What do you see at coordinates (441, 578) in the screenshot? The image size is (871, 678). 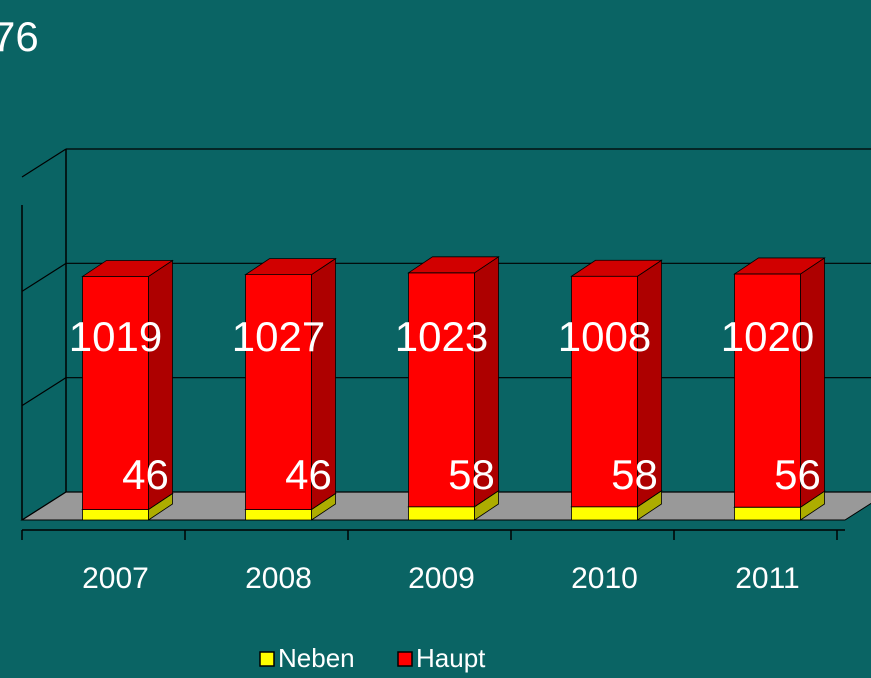 I see `x-tick-label: 2009` at bounding box center [441, 578].